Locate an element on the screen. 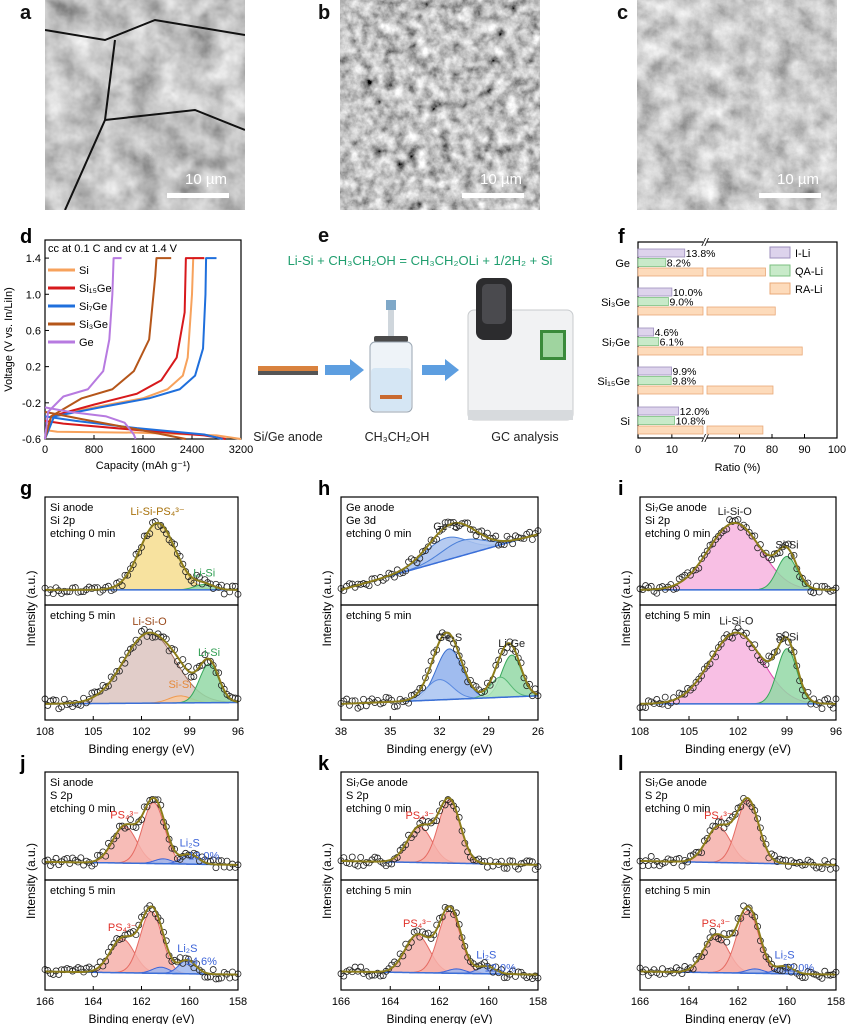 The image size is (849, 1024). x-tick-label: 99 is located at coordinates (190, 732).